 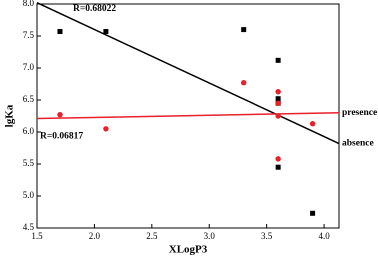 I want to click on x-tick-label: 1.5, so click(x=37, y=236).